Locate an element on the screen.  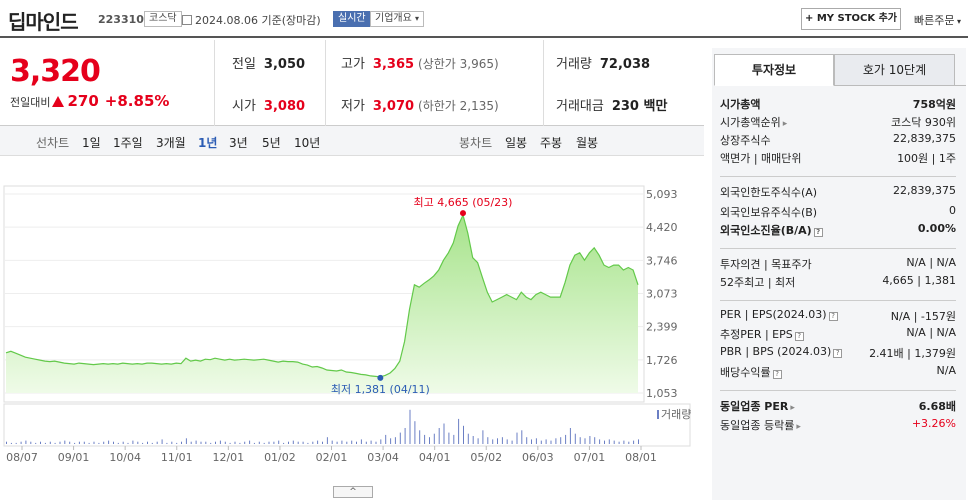
add-mystock-button: + MY STOCK 추가 is located at coordinates (851, 19).